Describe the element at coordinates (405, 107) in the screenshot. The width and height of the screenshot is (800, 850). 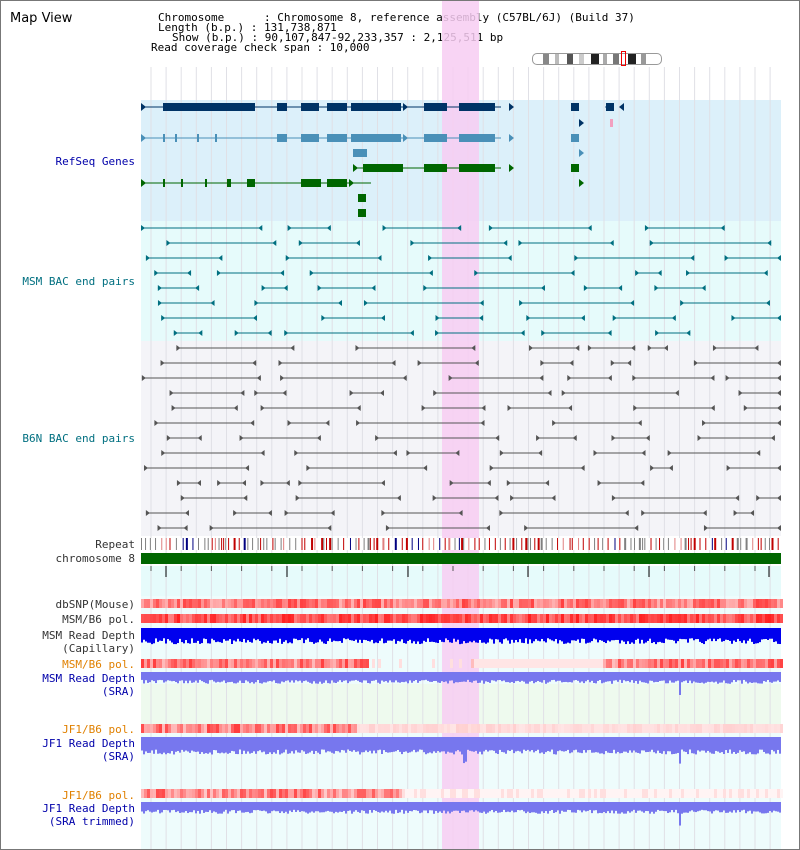
I see `gene-arrow` at that location.